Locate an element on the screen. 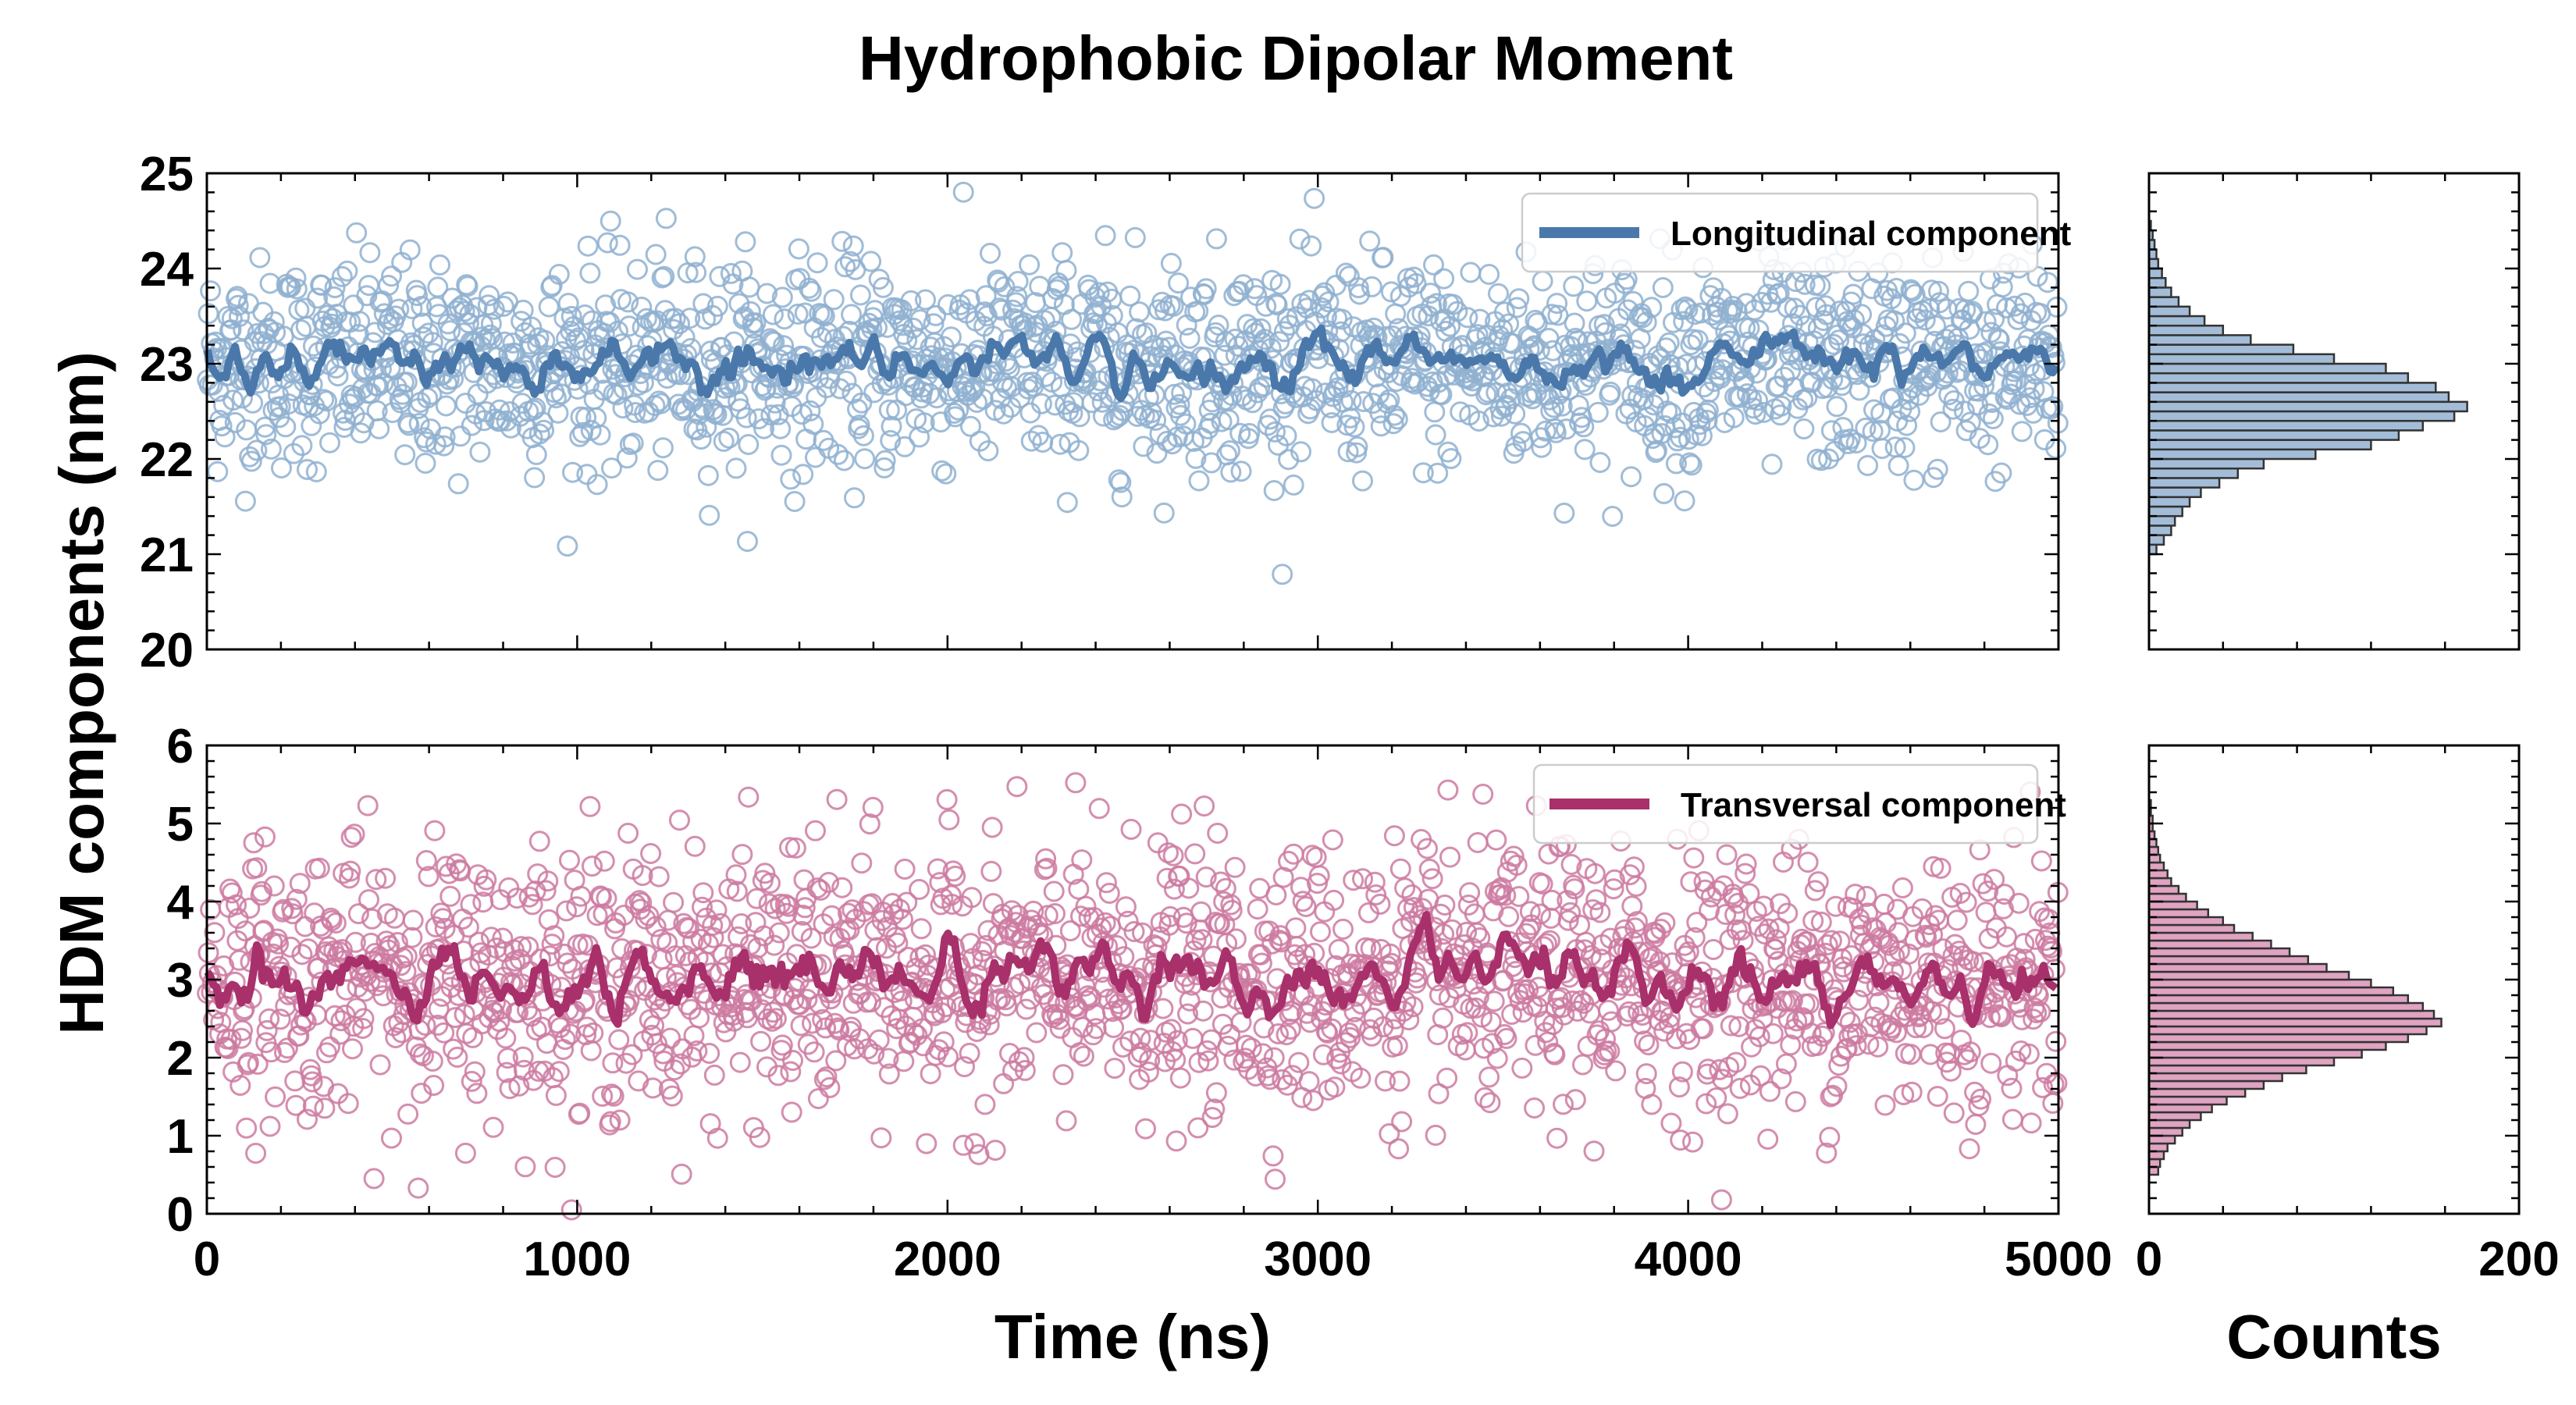 This screenshot has height=1405, width=2576. y-tick-label: 0 is located at coordinates (180, 1215).